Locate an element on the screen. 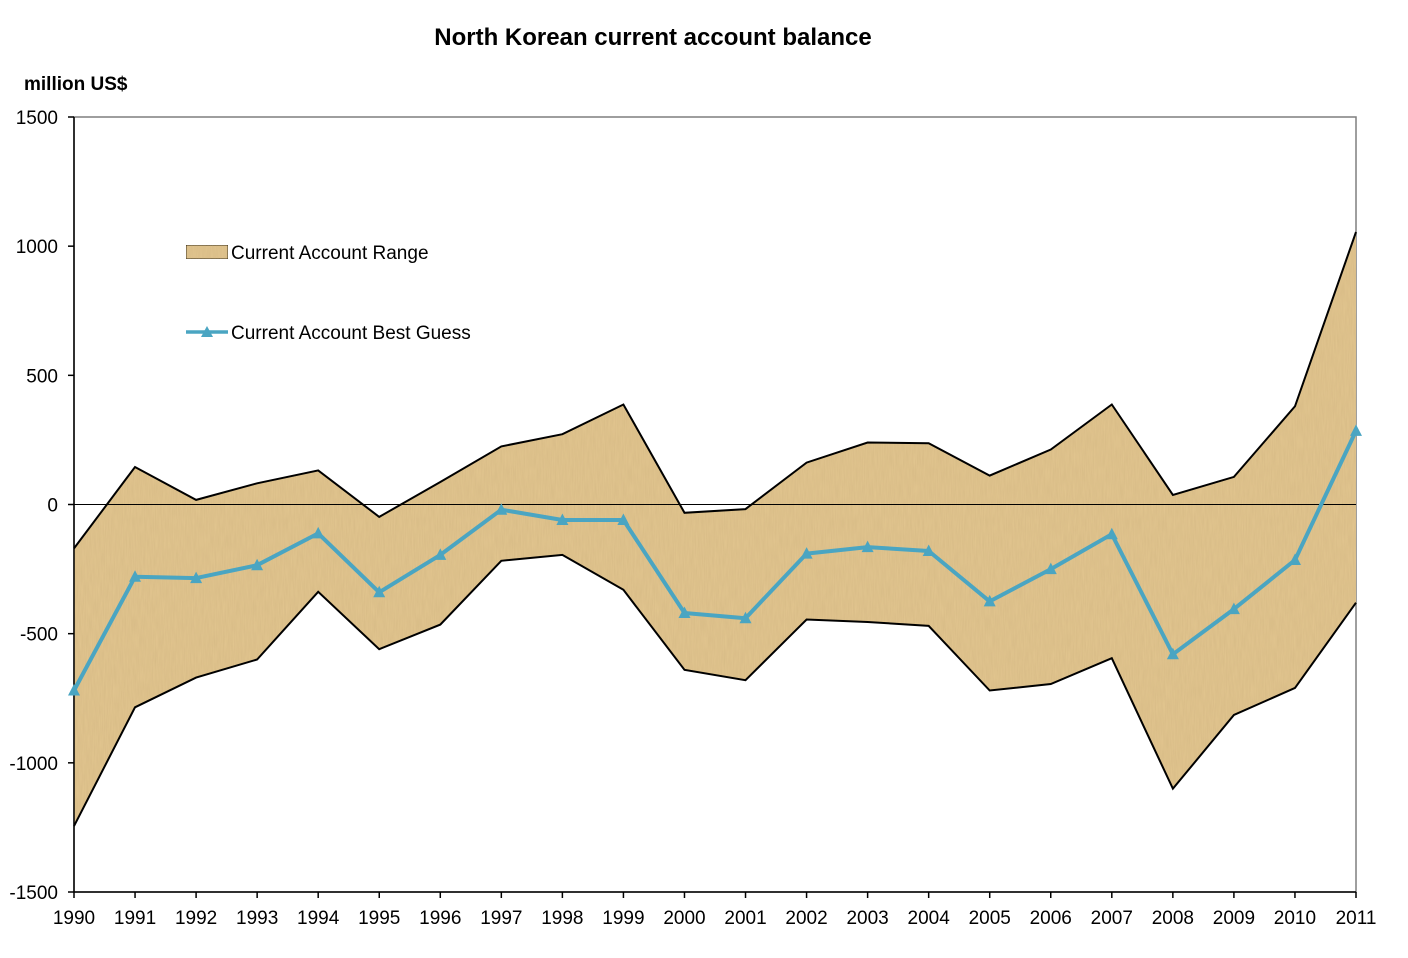  x-tick-label: 1998 is located at coordinates (562, 918).